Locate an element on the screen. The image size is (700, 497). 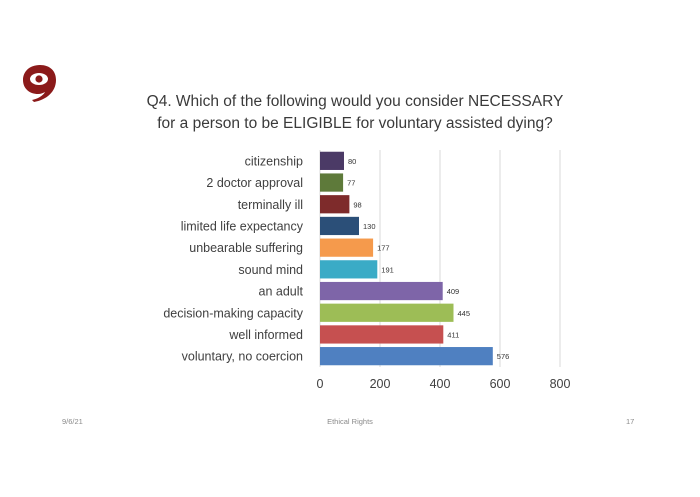
footer-page-number: 17 is located at coordinates (630, 421).